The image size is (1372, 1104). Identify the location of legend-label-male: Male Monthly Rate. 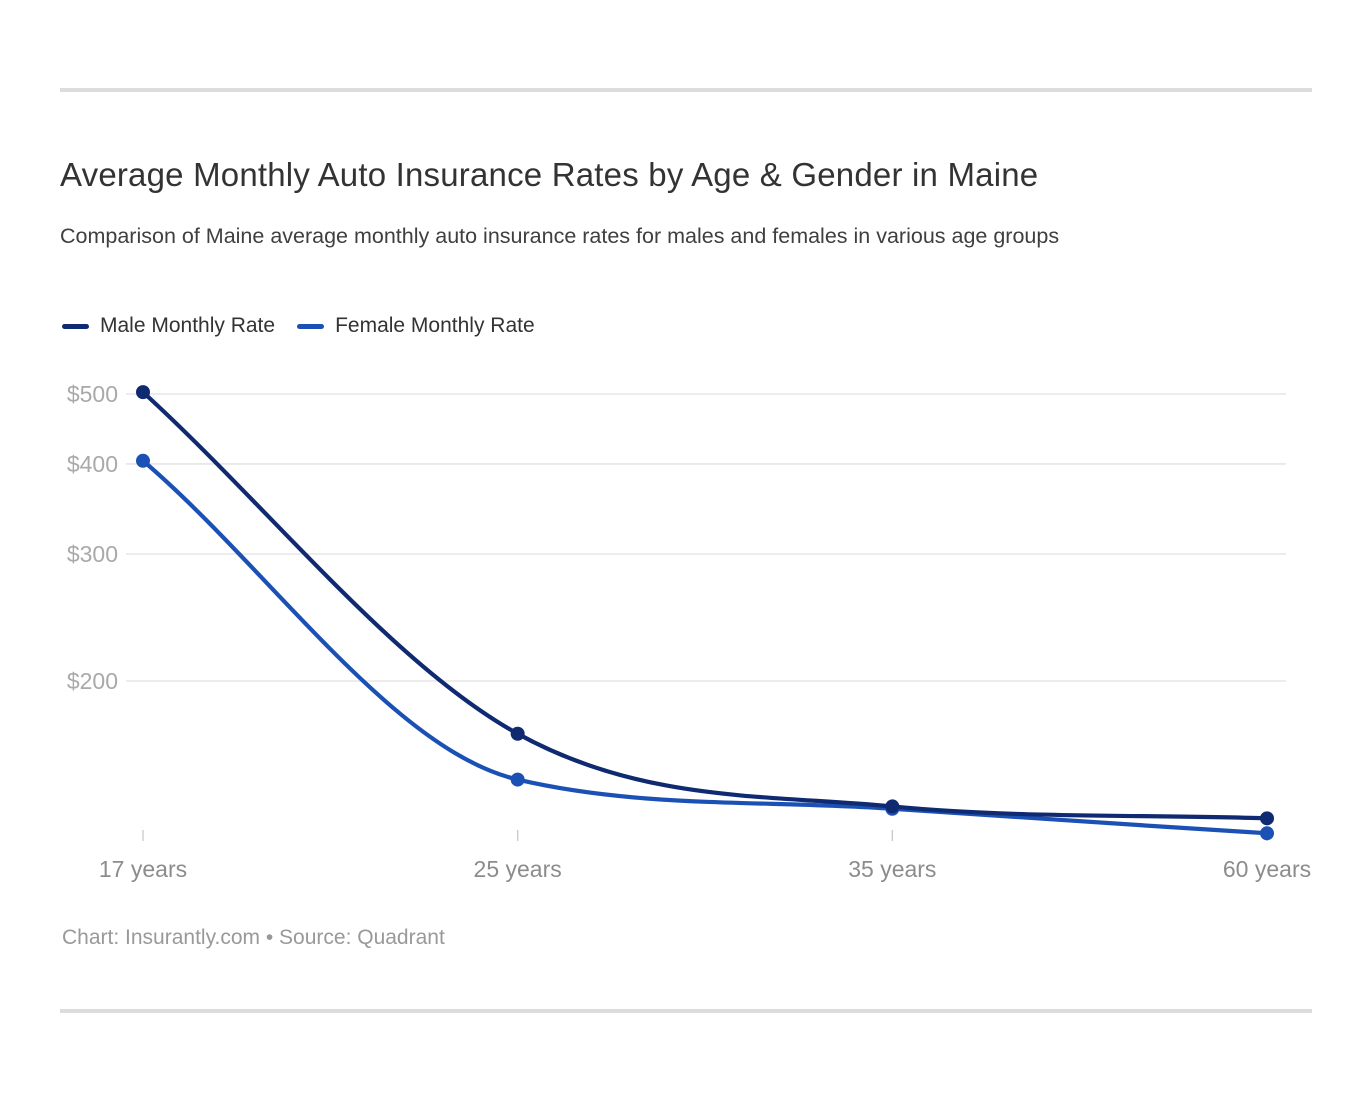
(188, 325).